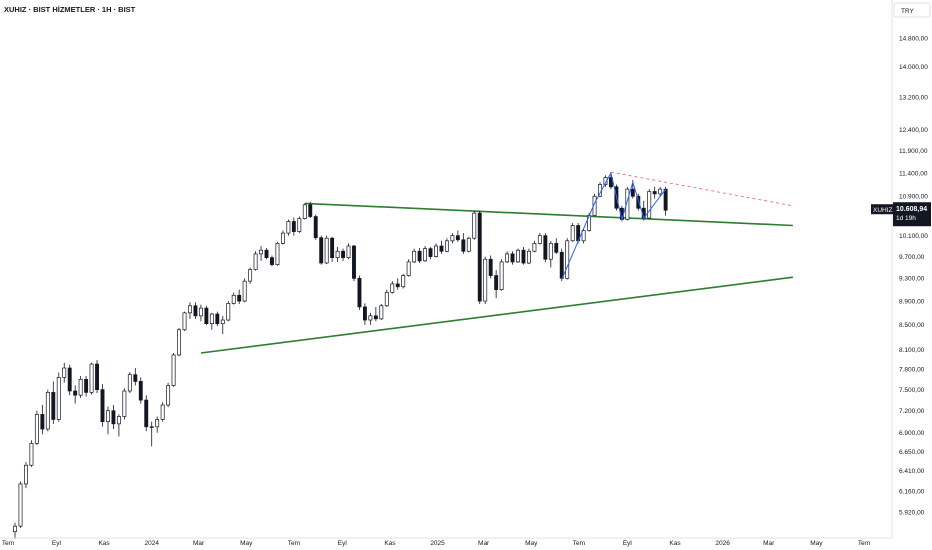 The width and height of the screenshot is (932, 550). What do you see at coordinates (638, 197) in the screenshot?
I see `zigzag-line` at bounding box center [638, 197].